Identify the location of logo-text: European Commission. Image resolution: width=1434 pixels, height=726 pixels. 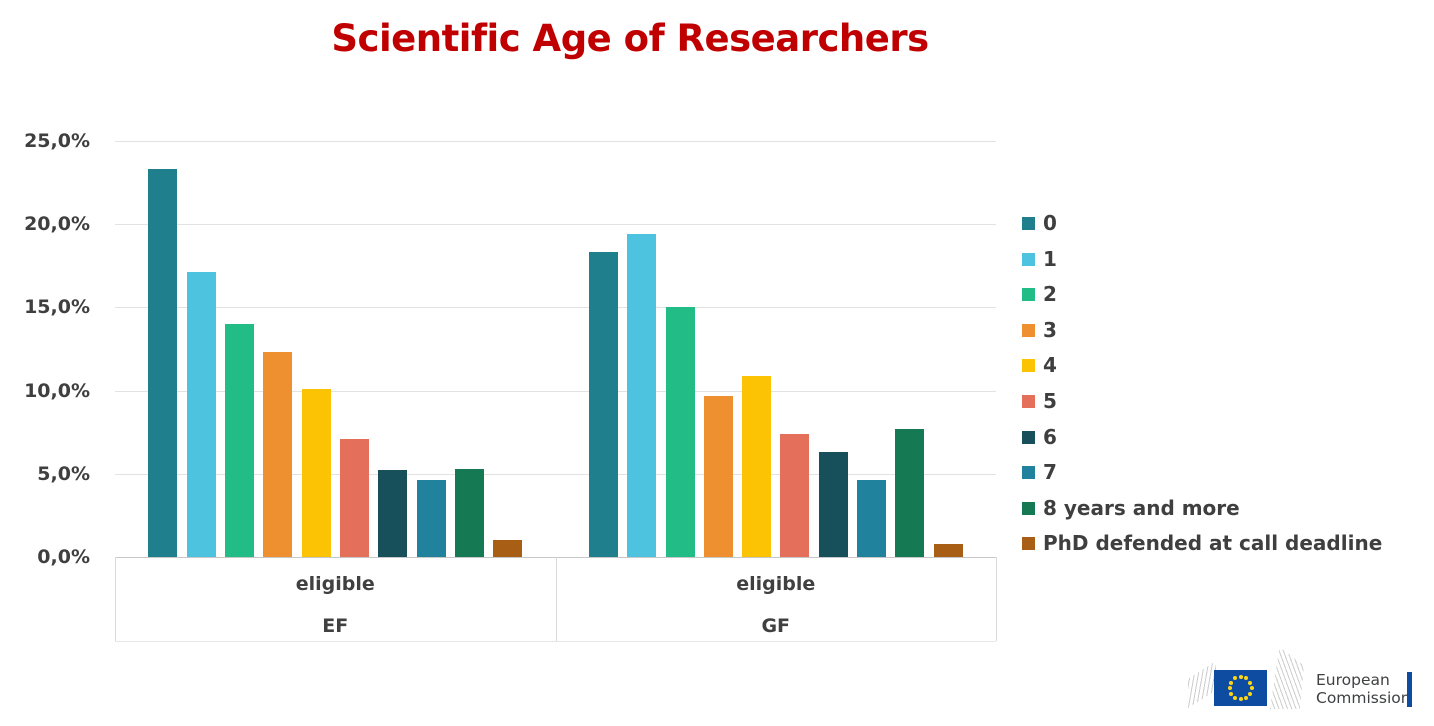
(1363, 689).